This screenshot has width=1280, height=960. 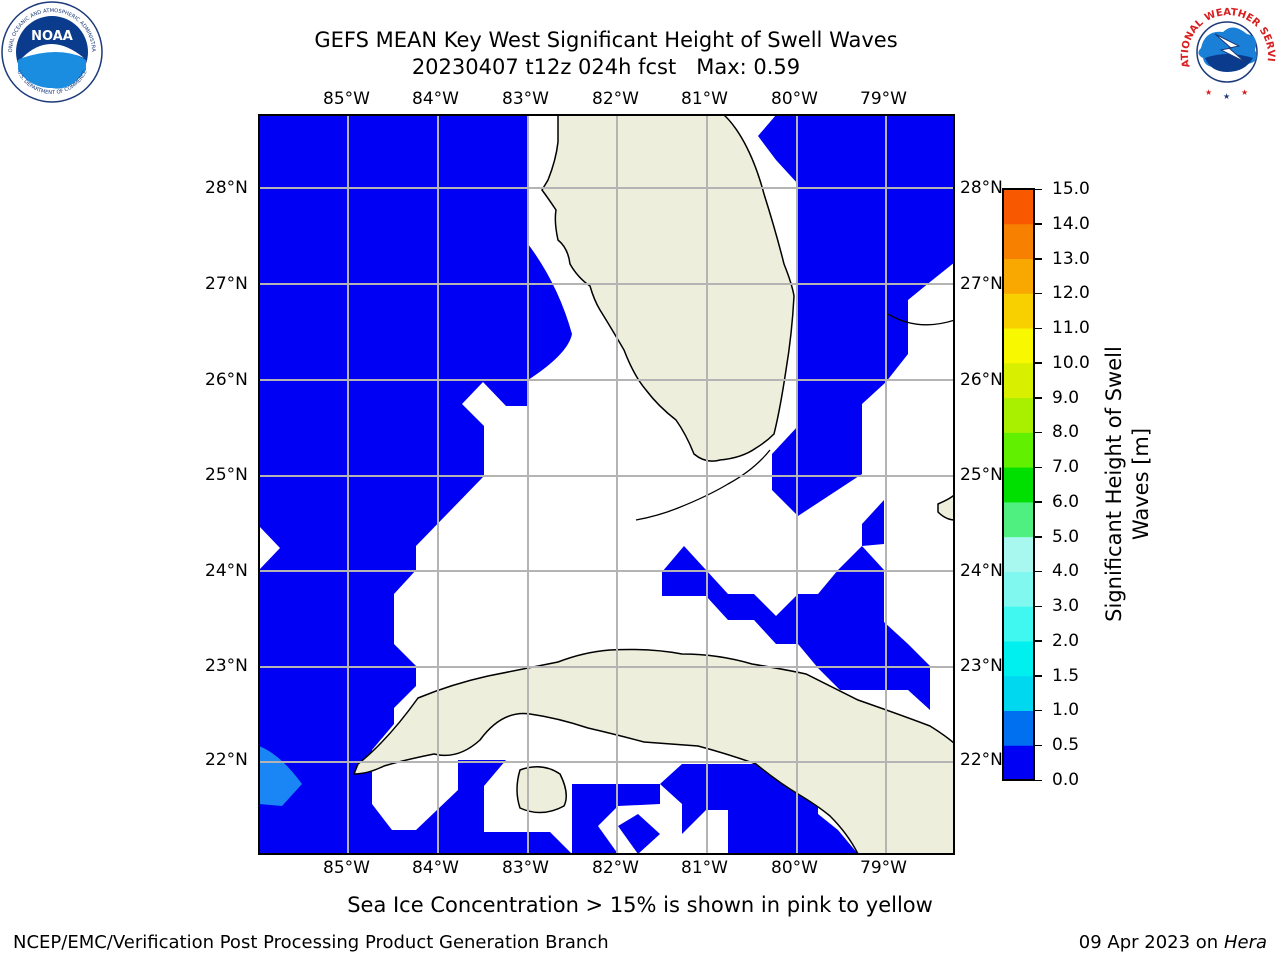 What do you see at coordinates (981, 666) in the screenshot?
I see `lat-label-right: 23°N` at bounding box center [981, 666].